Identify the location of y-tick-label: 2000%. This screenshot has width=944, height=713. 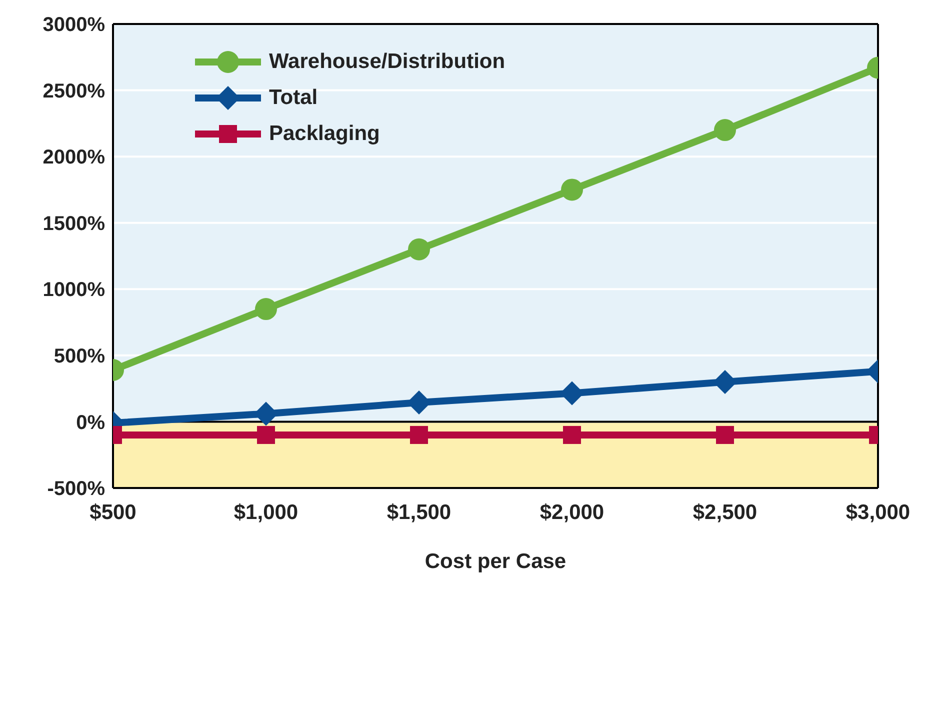
(74, 157).